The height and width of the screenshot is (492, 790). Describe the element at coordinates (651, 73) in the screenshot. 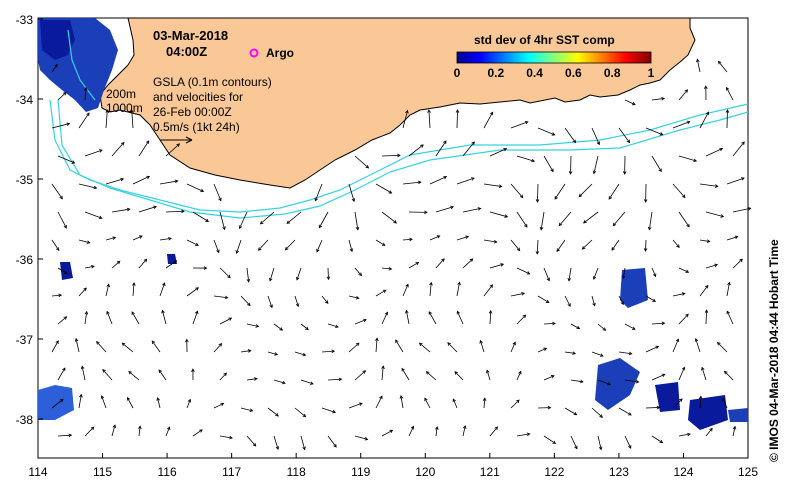

I see `colorbar-tick-label: 1` at that location.